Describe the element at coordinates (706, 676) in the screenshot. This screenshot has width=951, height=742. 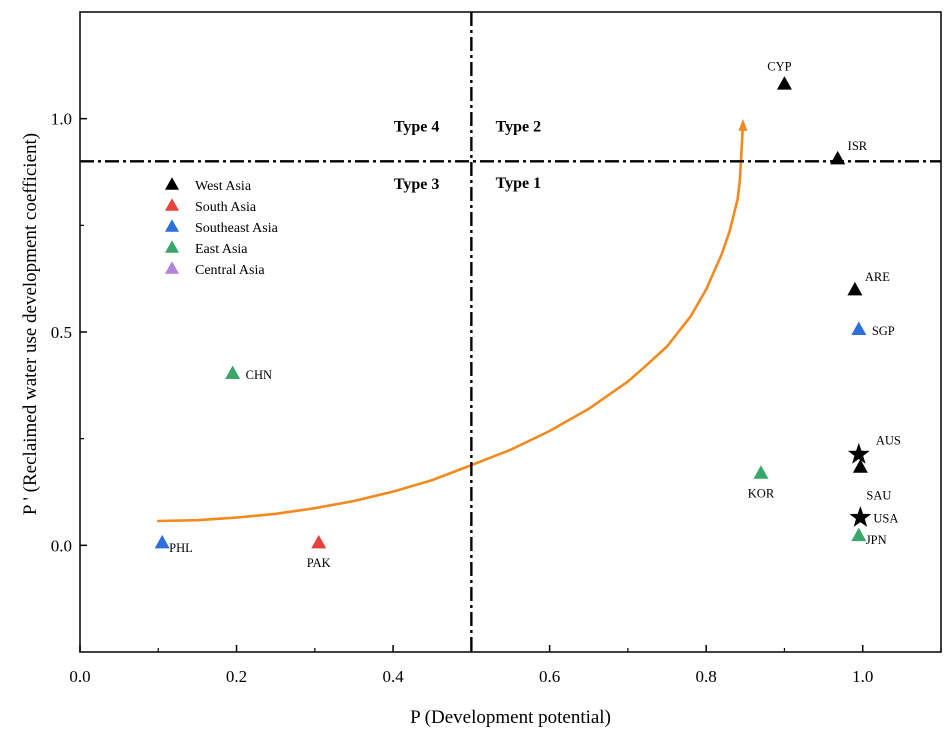
I see `x-tick-label: 0.8` at that location.